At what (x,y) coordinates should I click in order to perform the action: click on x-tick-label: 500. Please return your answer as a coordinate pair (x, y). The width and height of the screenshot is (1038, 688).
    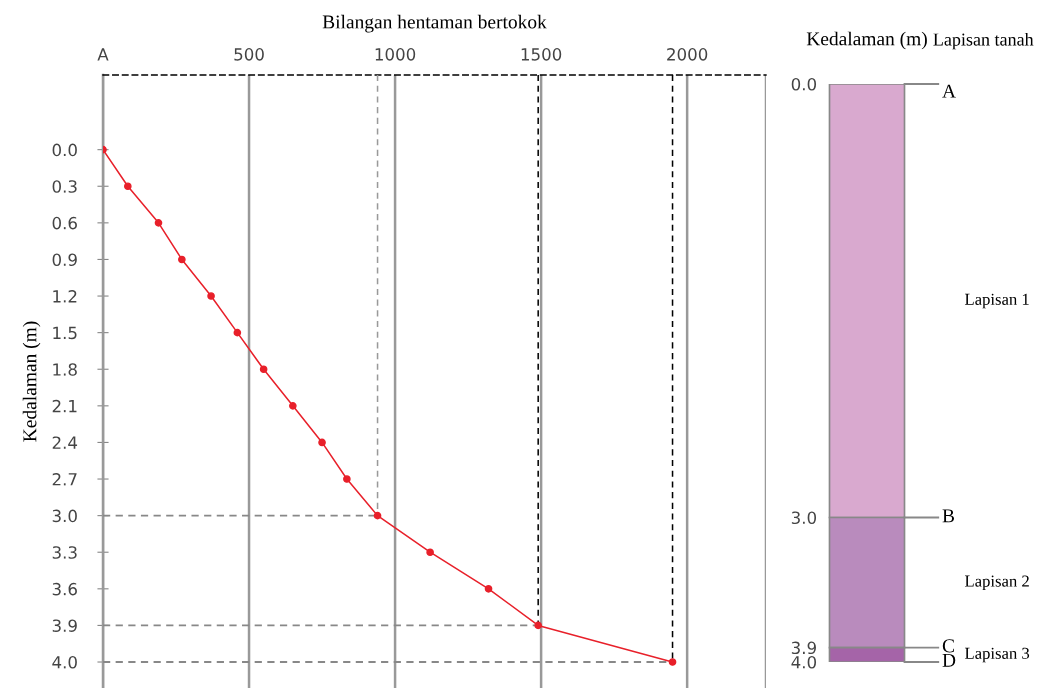
    Looking at the image, I should click on (249, 54).